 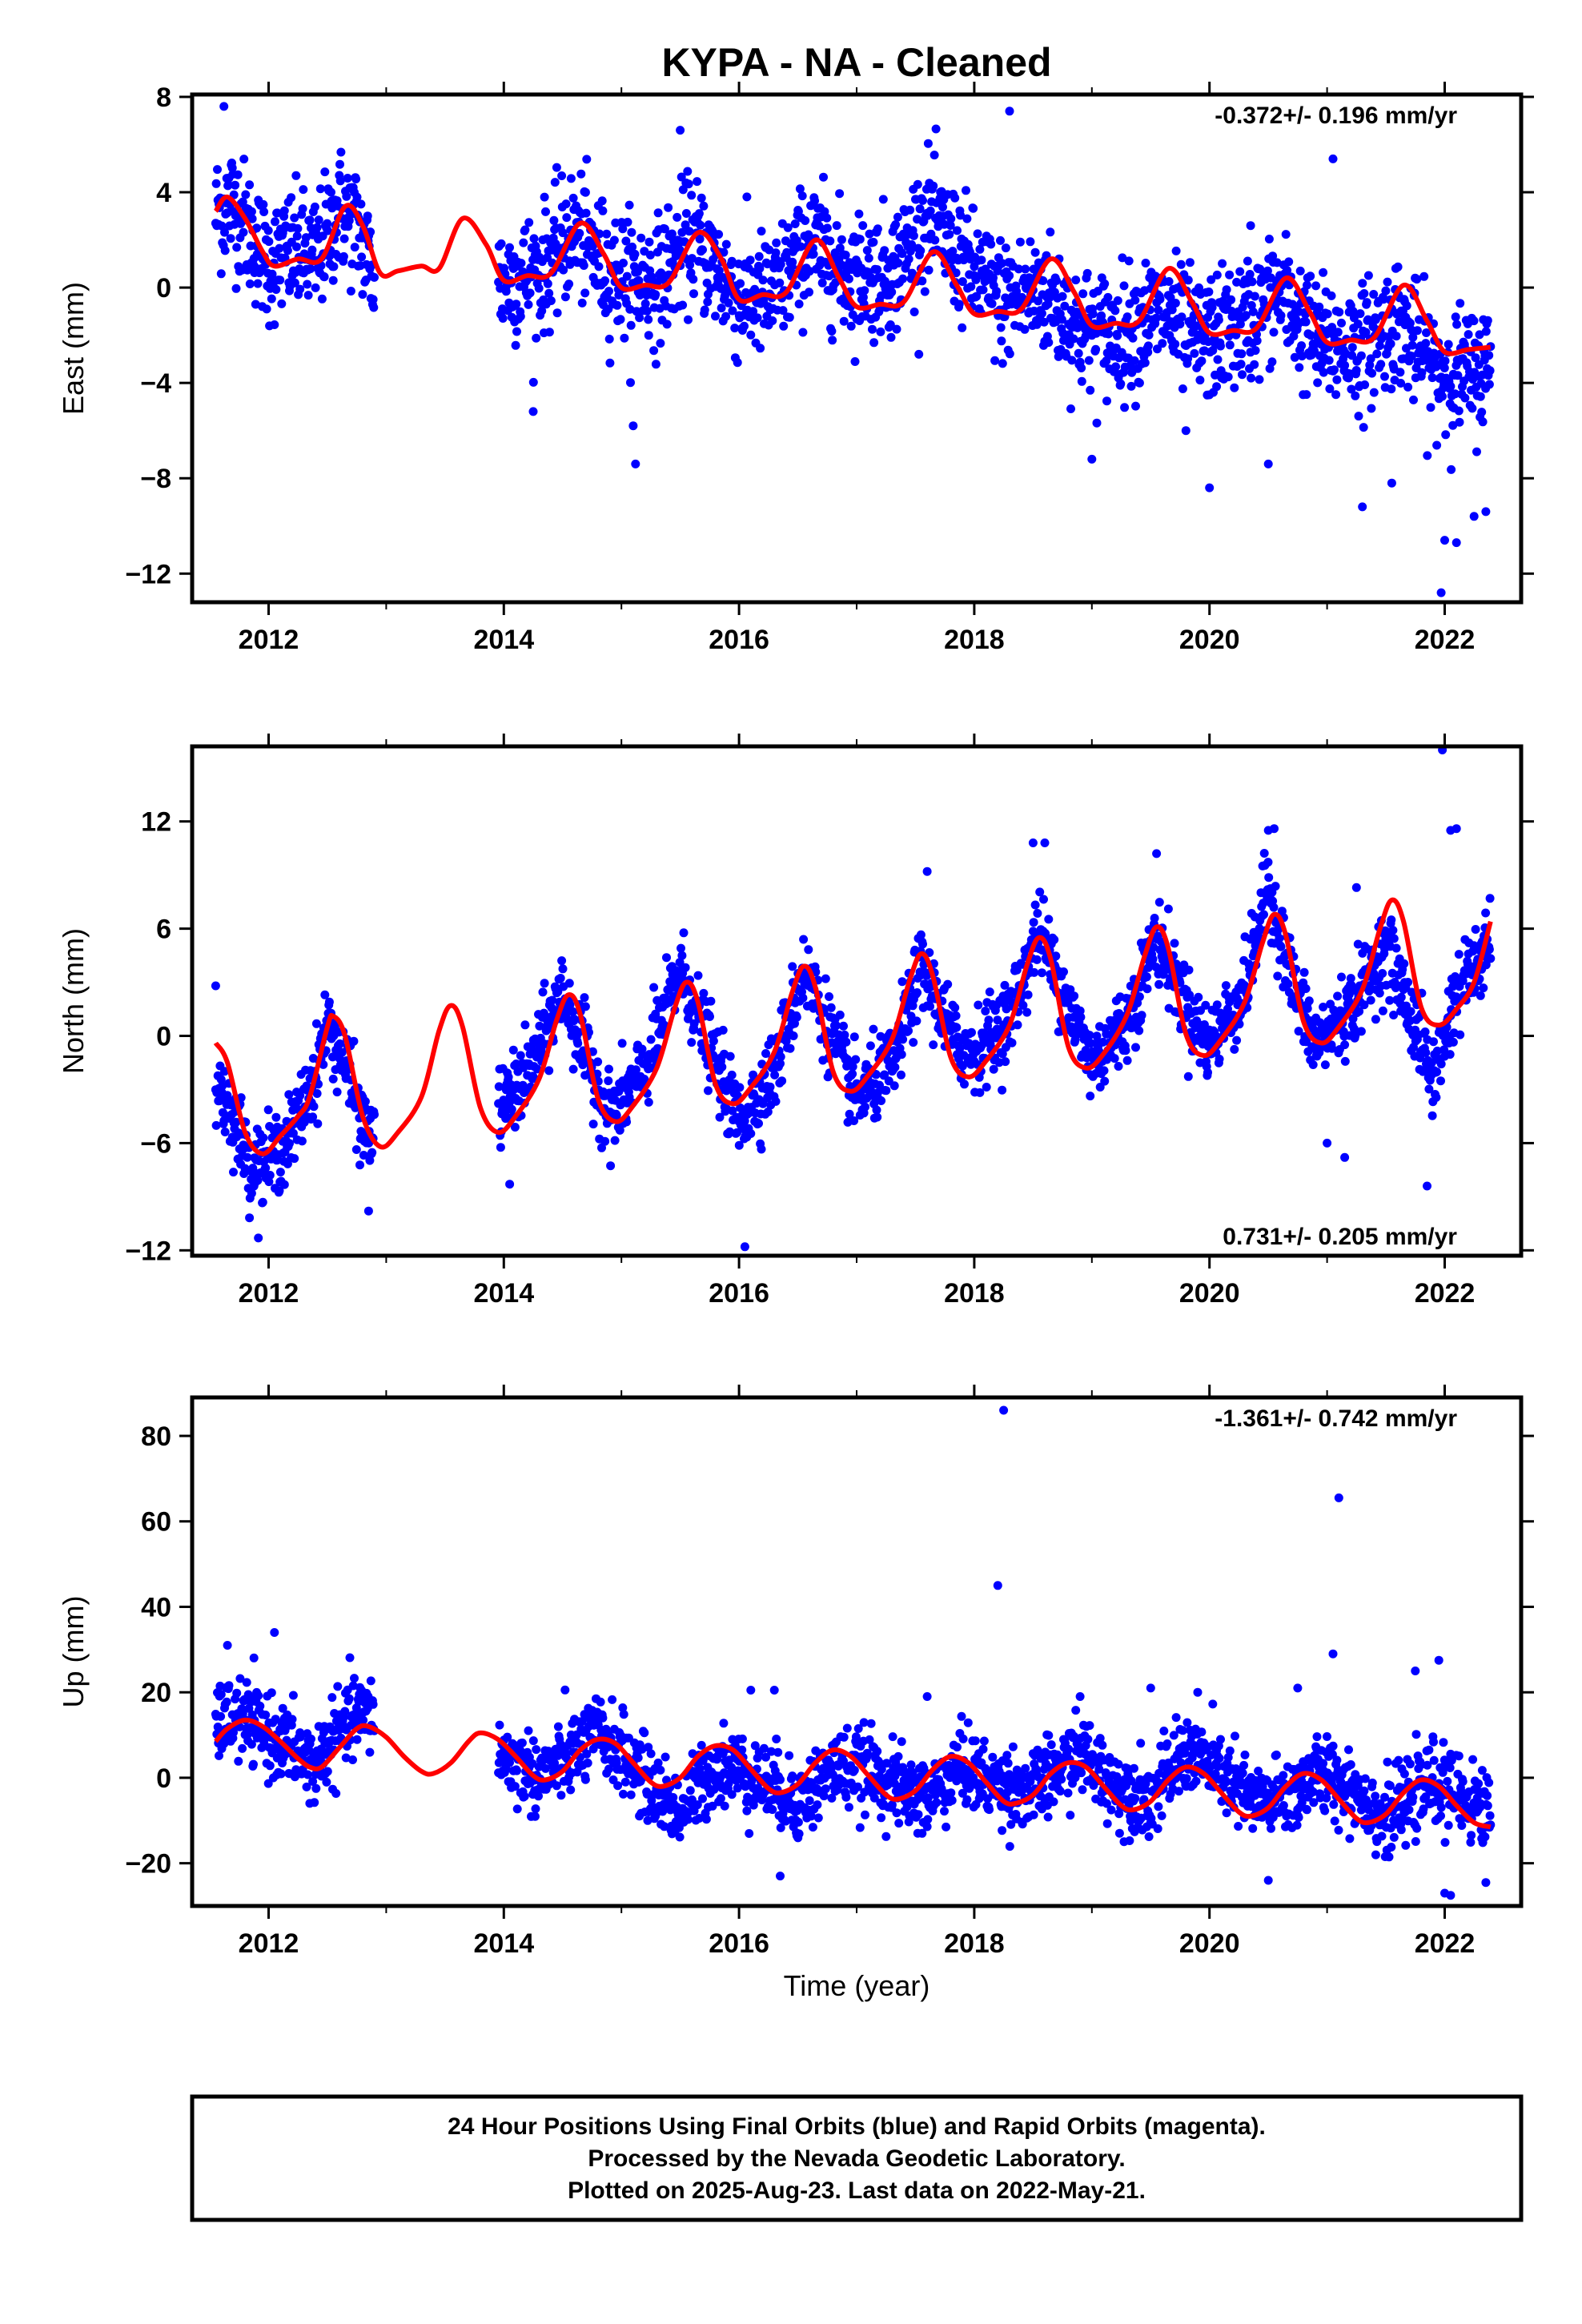 What do you see at coordinates (74, 1001) in the screenshot?
I see `y-axis-label: North (mm)` at bounding box center [74, 1001].